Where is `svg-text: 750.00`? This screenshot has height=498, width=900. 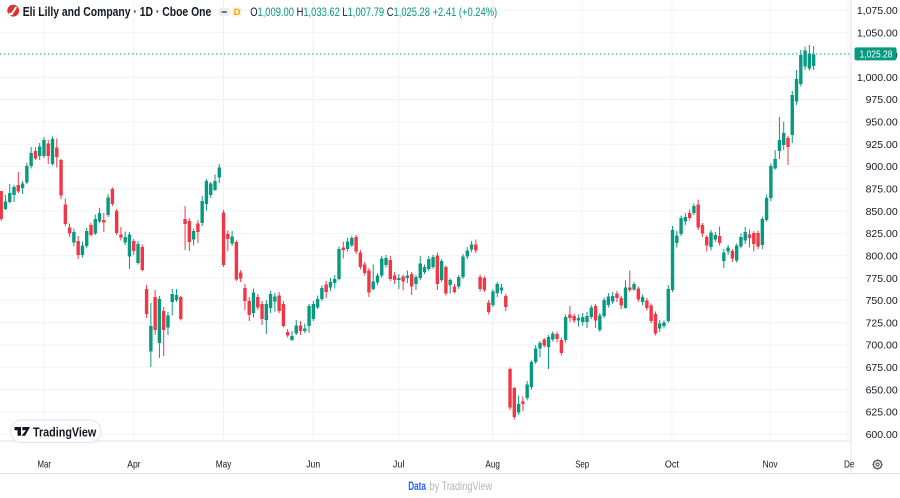
svg-text: 750.00 is located at coordinates (882, 301).